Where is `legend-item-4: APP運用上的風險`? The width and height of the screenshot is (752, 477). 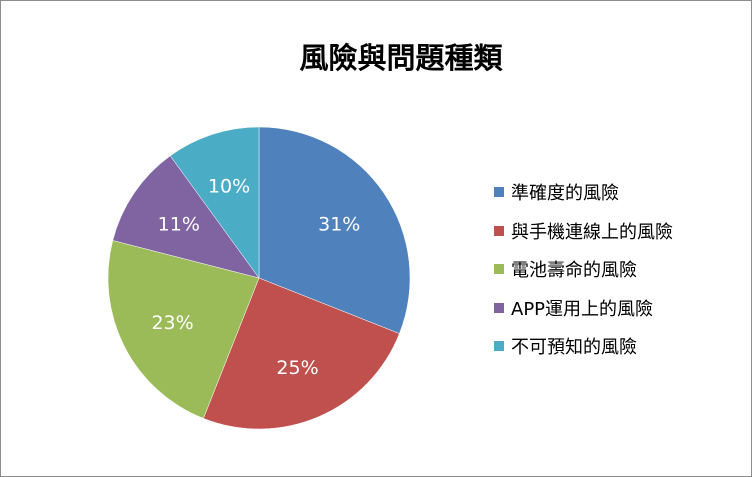 legend-item-4: APP運用上的風險 is located at coordinates (583, 308).